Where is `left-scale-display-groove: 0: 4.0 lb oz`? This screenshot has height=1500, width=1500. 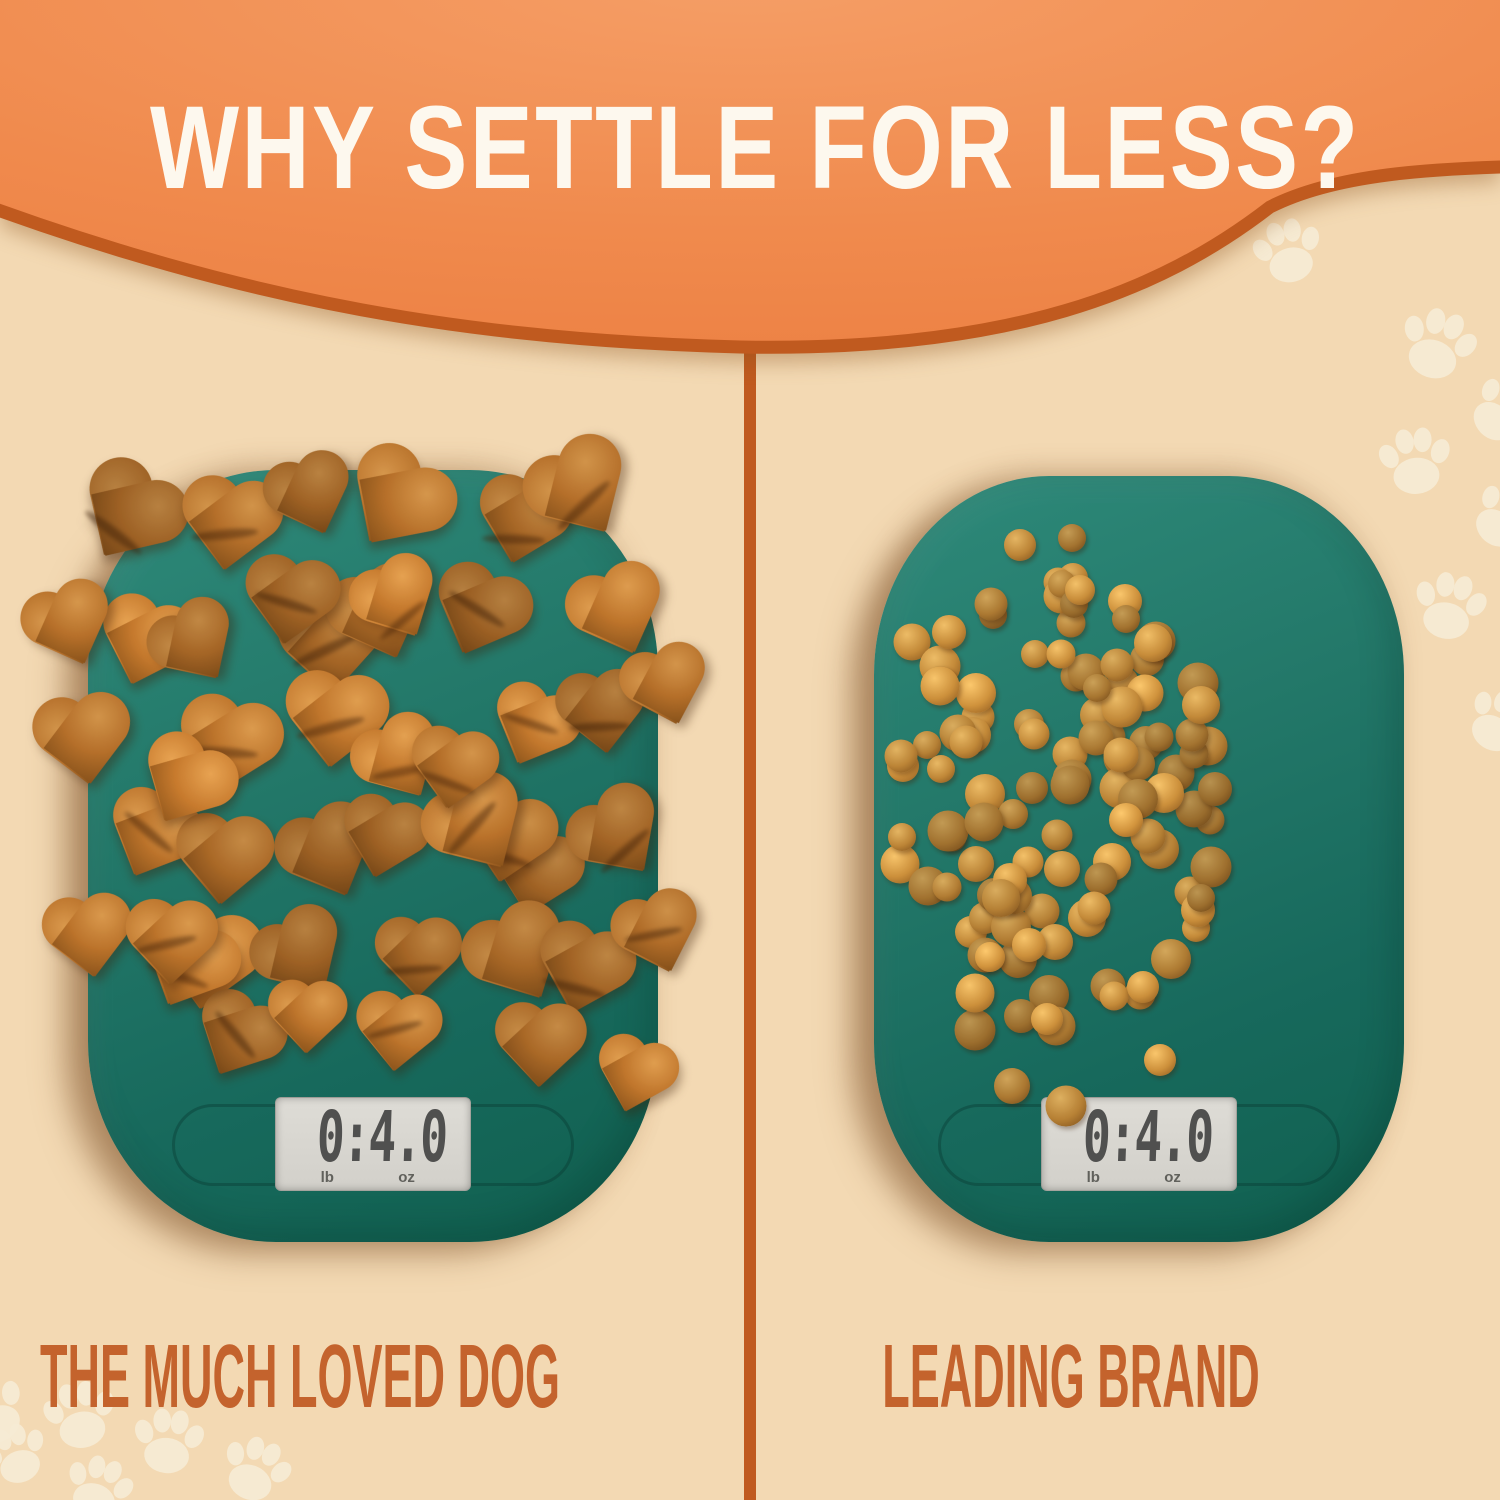
left-scale-display-groove: 0: 4.0 lb oz is located at coordinates (373, 1143).